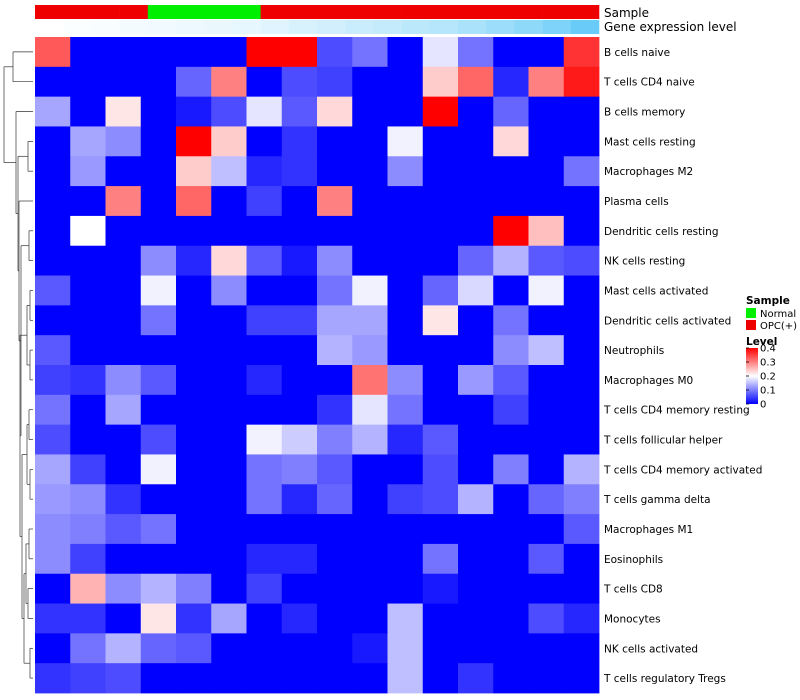  What do you see at coordinates (644, 262) in the screenshot?
I see `row-label: NK cells resting` at bounding box center [644, 262].